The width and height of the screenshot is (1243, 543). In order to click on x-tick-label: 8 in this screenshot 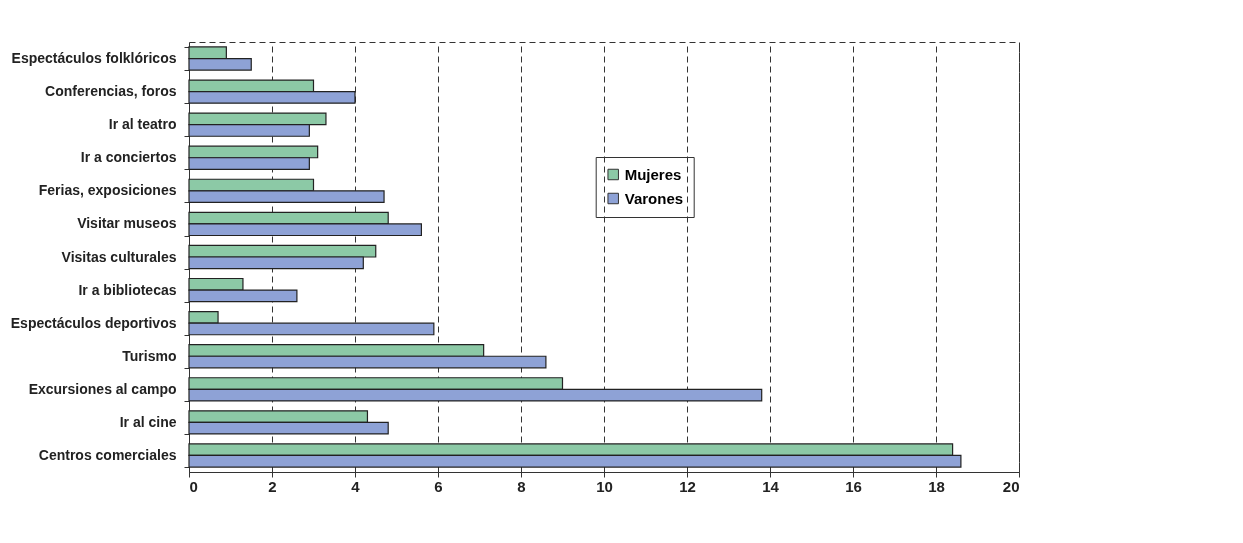, I will do `click(521, 486)`.